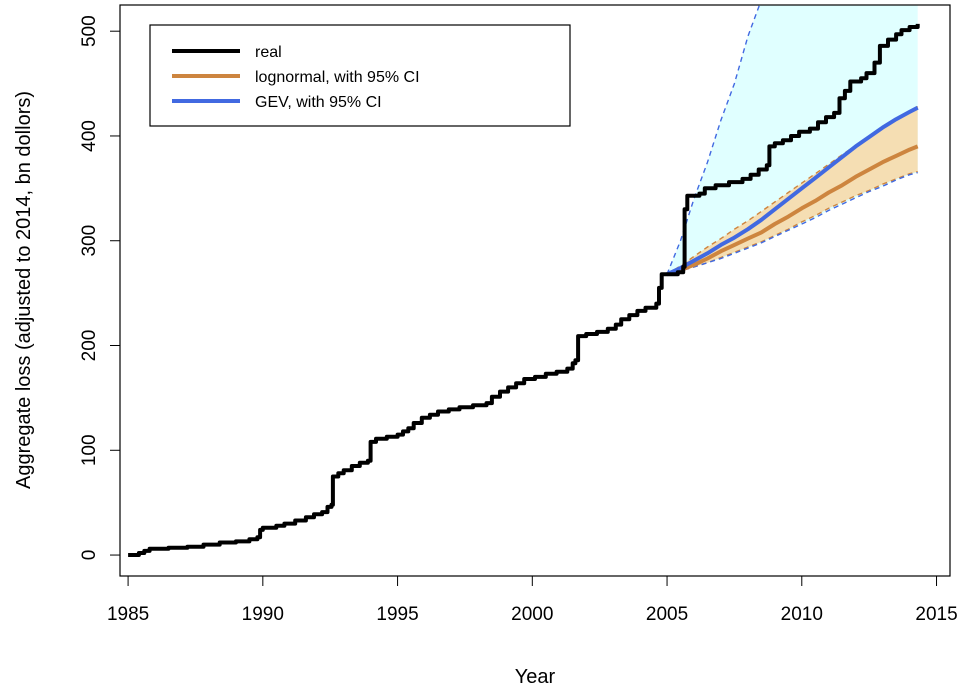 The image size is (966, 693). Describe the element at coordinates (318, 102) in the screenshot. I see `legend-label: GEV, with 95% CI` at that location.